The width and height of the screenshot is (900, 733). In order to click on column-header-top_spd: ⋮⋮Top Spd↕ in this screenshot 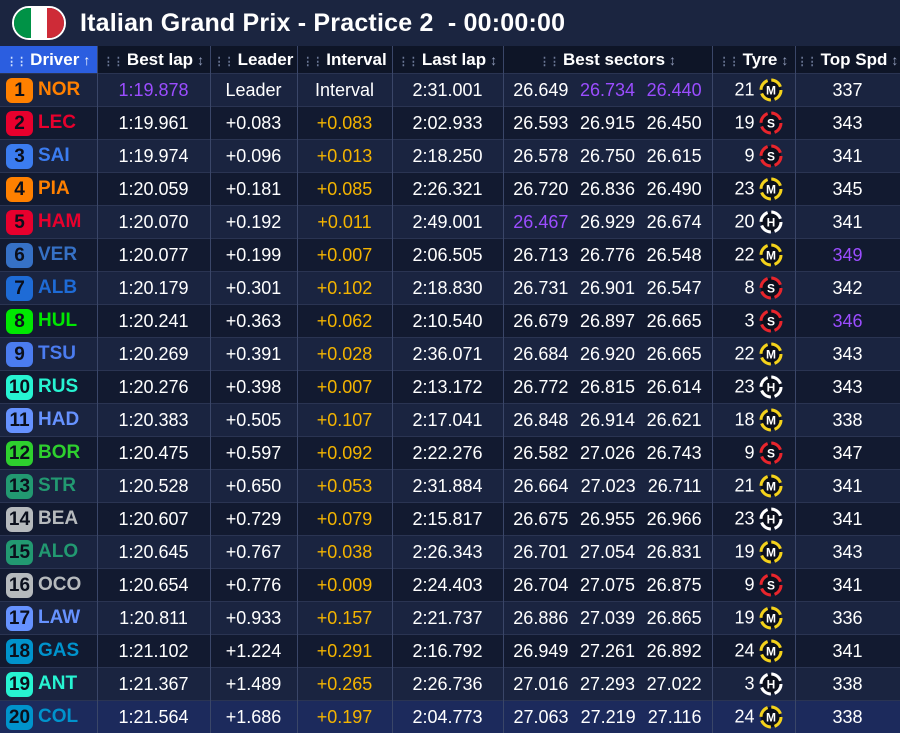, I will do `click(847, 60)`.